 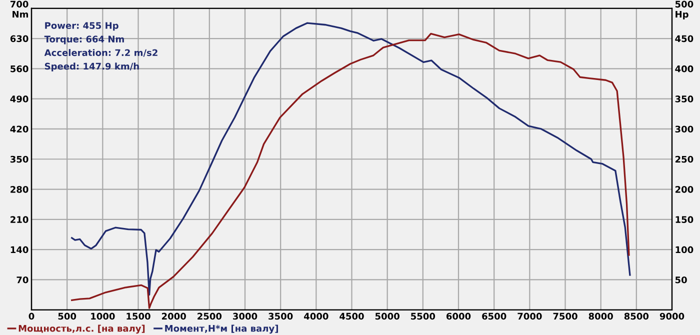 I want to click on x-tick-label: 6000, so click(x=458, y=316).